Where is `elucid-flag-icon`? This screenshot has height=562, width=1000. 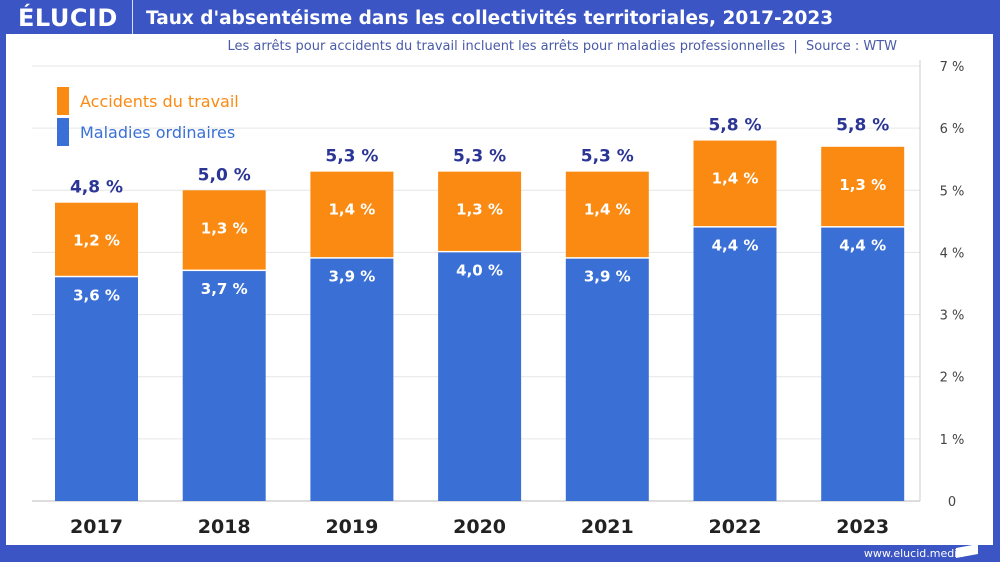 elucid-flag-icon is located at coordinates (967, 551).